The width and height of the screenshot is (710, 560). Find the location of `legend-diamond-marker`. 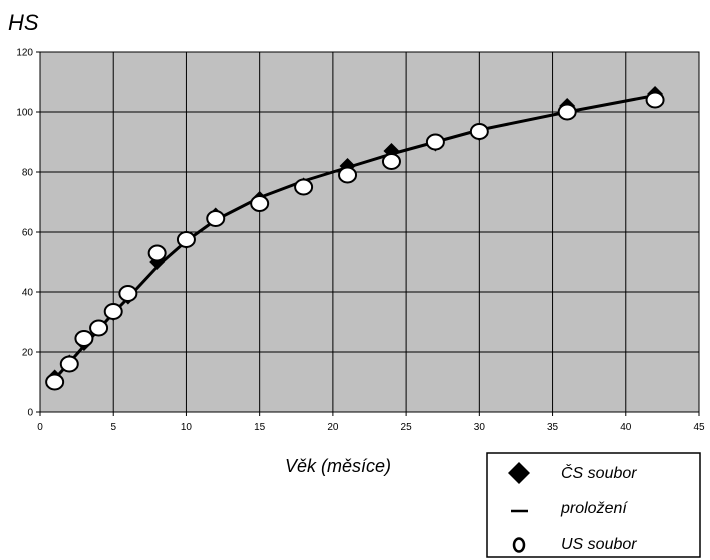

legend-diamond-marker is located at coordinates (519, 473).